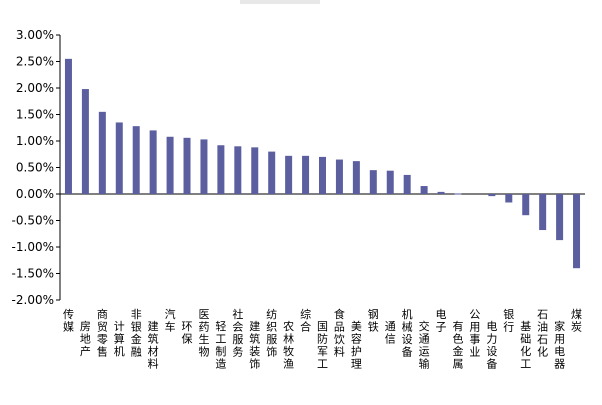  Describe the element at coordinates (102, 333) in the screenshot. I see `category-label: 商贸零售` at that location.